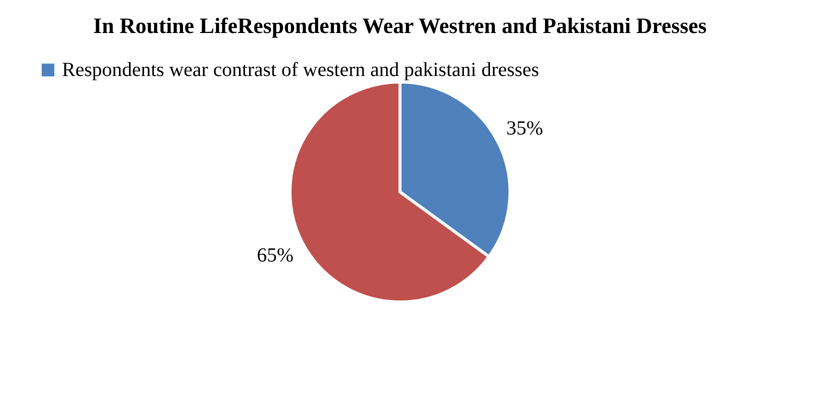 The height and width of the screenshot is (400, 818). I want to click on legend-label: Respondents wear contrast of western and pakistani dresses, so click(301, 70).